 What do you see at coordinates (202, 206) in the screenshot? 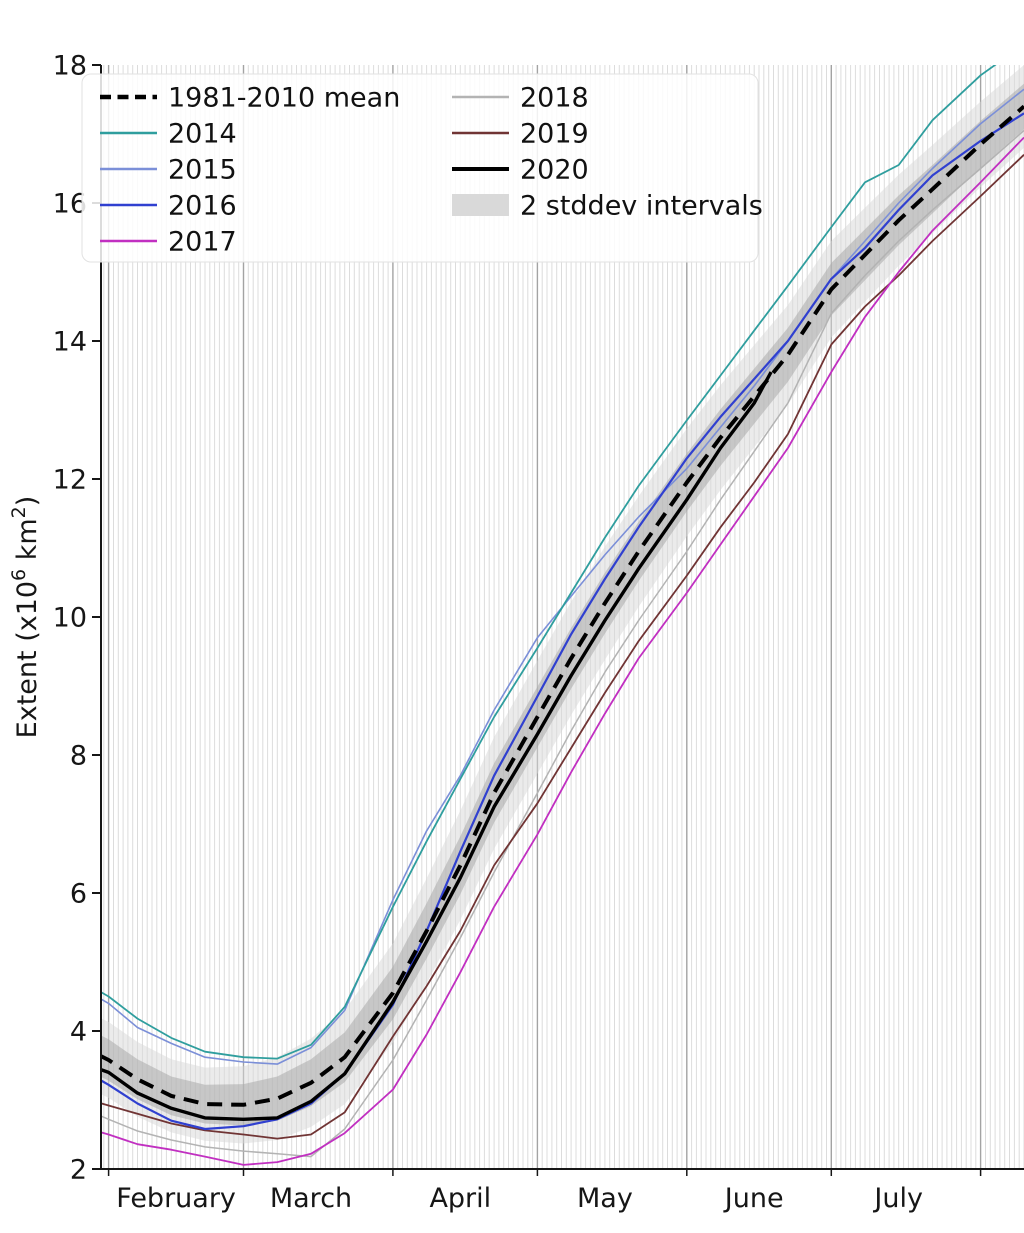
I see `legend-entry-label: 2016` at bounding box center [202, 206].